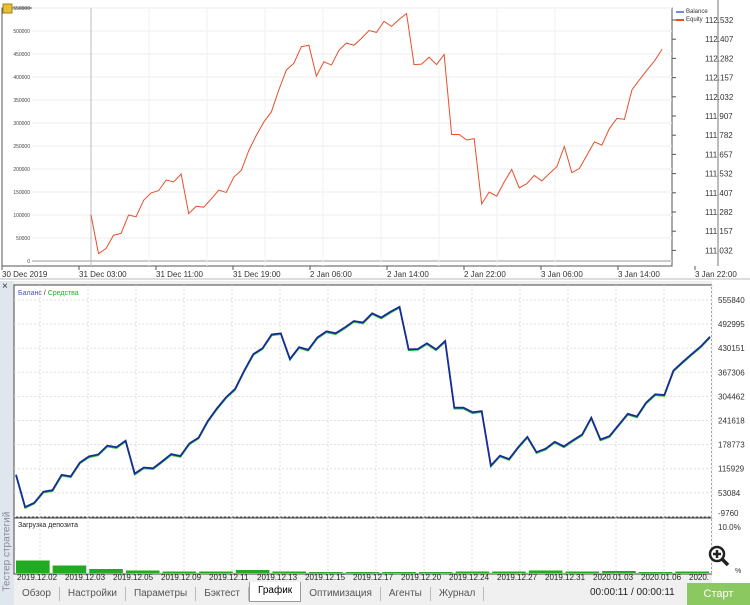  What do you see at coordinates (719, 97) in the screenshot?
I see `price-tick-label: 112.032` at bounding box center [719, 97].